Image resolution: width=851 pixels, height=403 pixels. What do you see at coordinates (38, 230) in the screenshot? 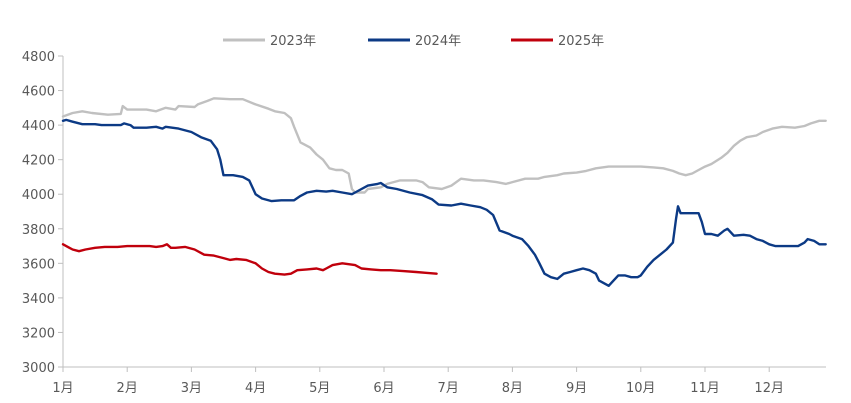
I see `y-tick-label: 3800` at bounding box center [38, 230].